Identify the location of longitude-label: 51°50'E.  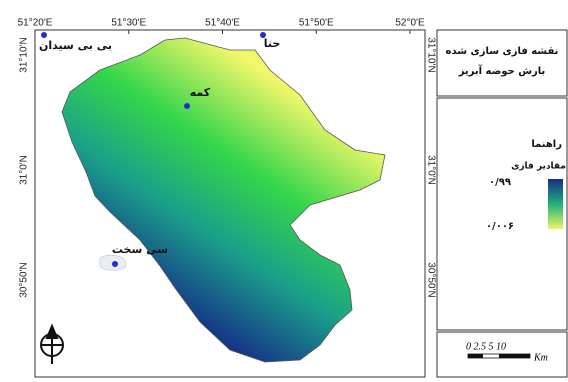
(316, 23).